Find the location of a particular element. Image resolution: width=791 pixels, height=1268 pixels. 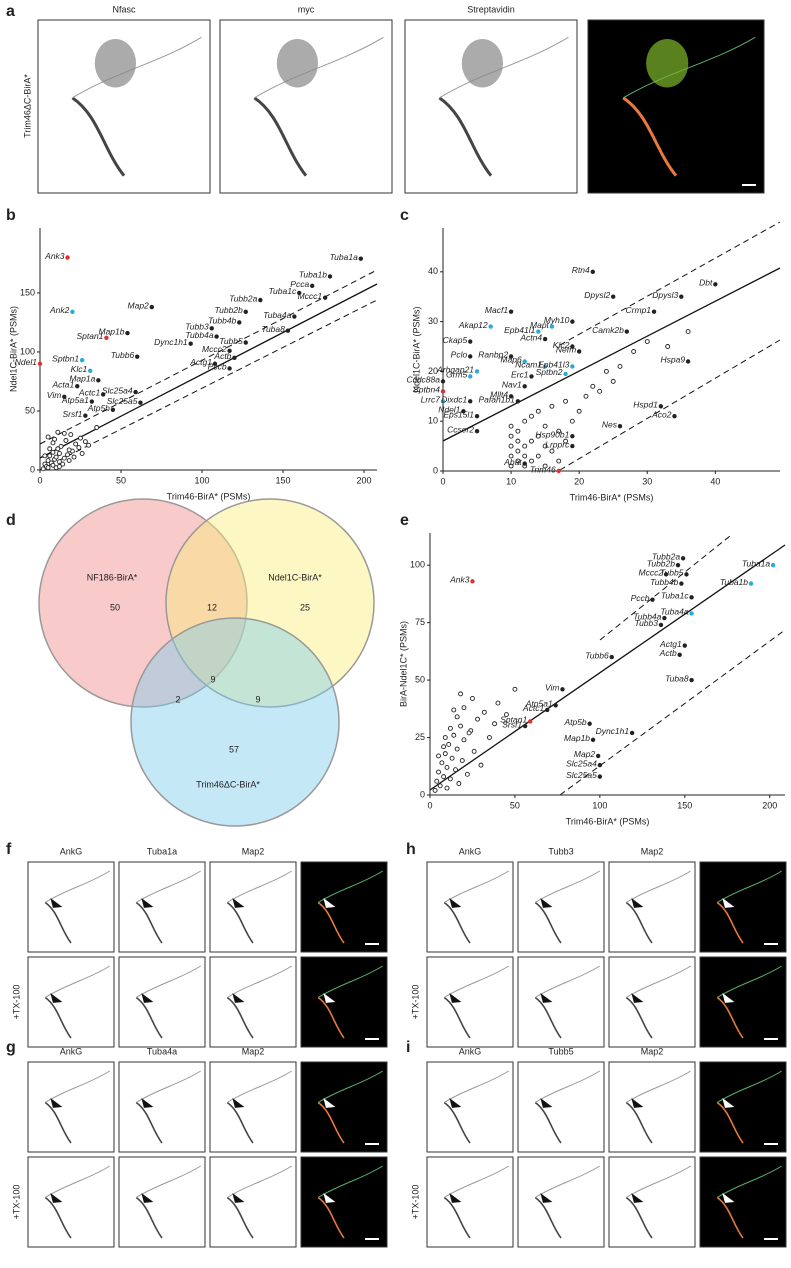

gene-label: Aco2 is located at coordinates (661, 414).